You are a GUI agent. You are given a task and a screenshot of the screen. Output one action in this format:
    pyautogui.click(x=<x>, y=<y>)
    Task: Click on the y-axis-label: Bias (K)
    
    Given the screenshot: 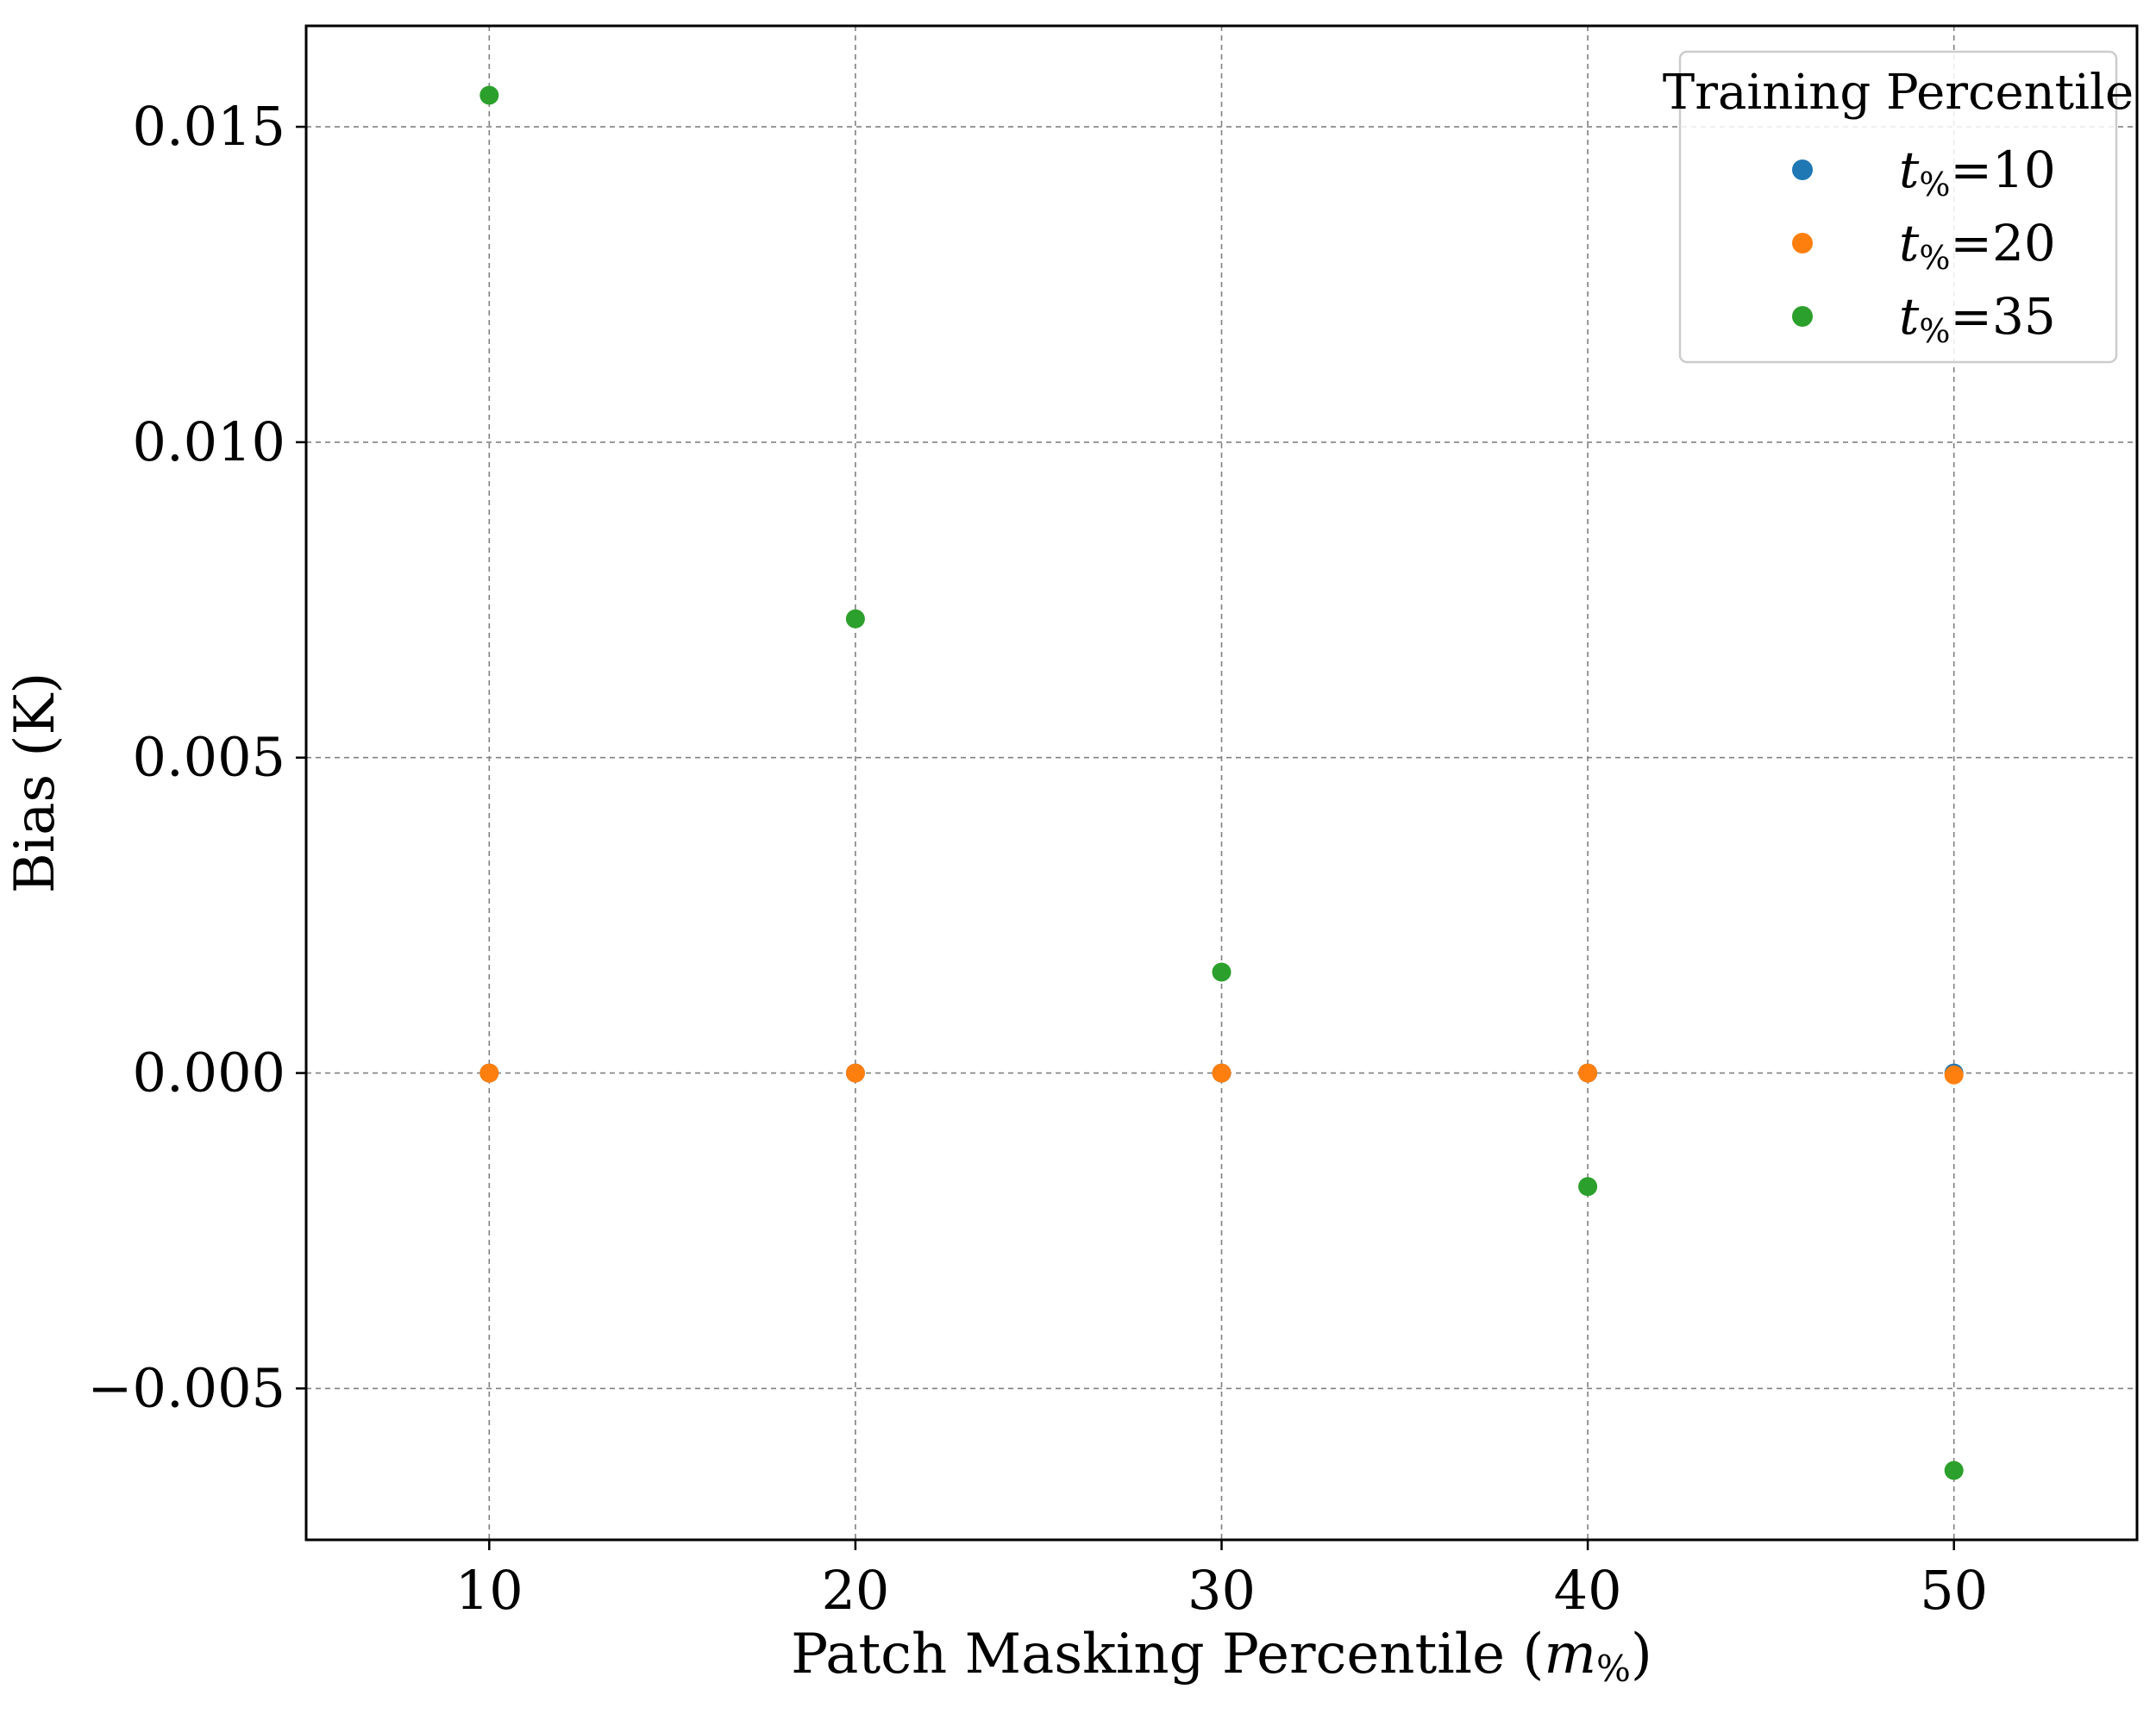 What is the action you would take?
    pyautogui.click(x=35, y=783)
    